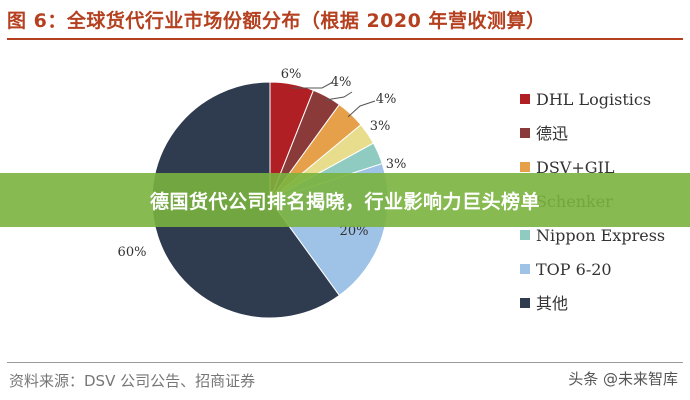 The height and width of the screenshot is (400, 690). I want to click on source-note: 资料来源：DSV 公司公告、招商证券, so click(132, 381).